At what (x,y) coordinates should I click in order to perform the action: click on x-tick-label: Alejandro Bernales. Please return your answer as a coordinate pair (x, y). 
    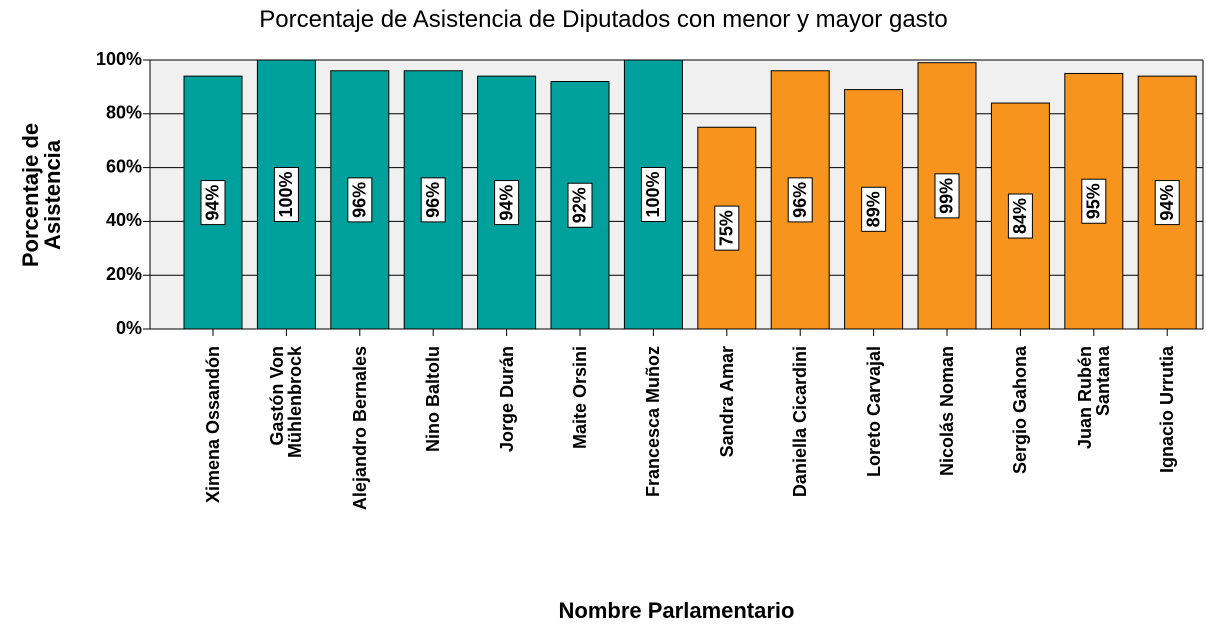
    Looking at the image, I should click on (359, 428).